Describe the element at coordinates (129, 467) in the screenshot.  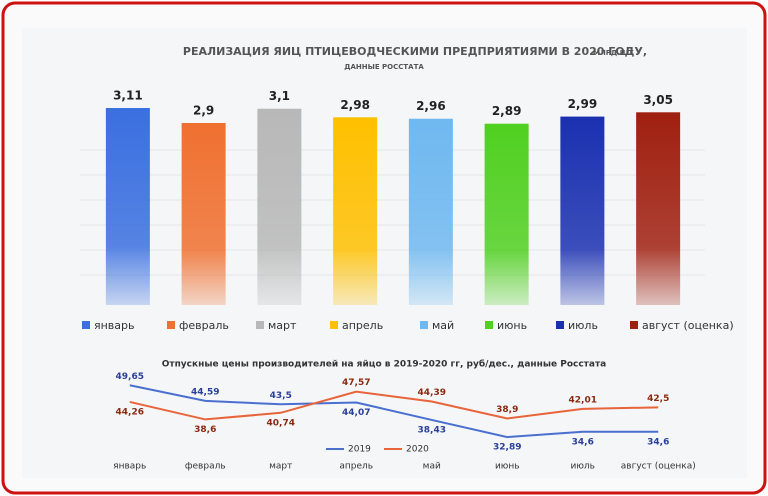
I see `x-tick-label: январь` at that location.